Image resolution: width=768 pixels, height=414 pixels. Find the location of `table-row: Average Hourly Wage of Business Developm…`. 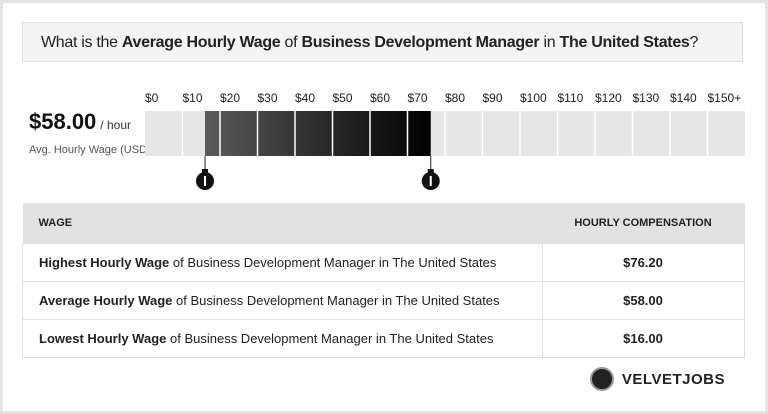

table-row: Average Hourly Wage of Business Developm… is located at coordinates (383, 300).